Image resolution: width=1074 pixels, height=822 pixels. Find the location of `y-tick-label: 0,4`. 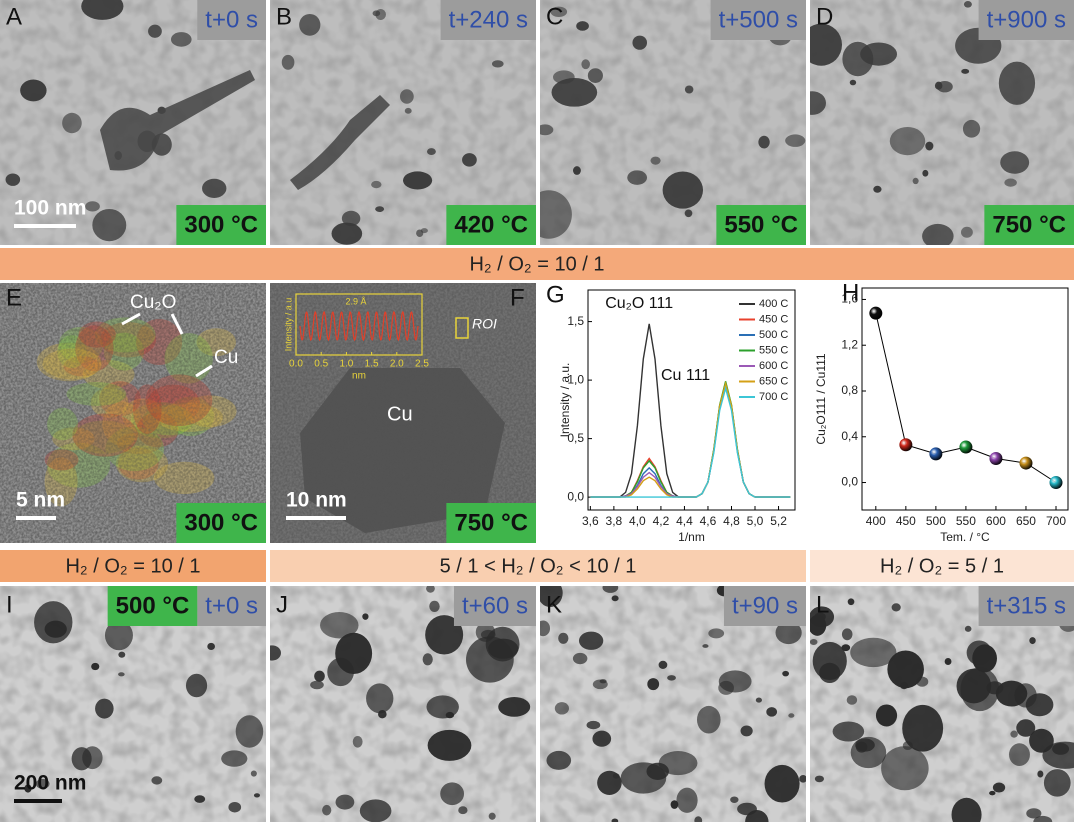

y-tick-label: 0,4 is located at coordinates (849, 436).